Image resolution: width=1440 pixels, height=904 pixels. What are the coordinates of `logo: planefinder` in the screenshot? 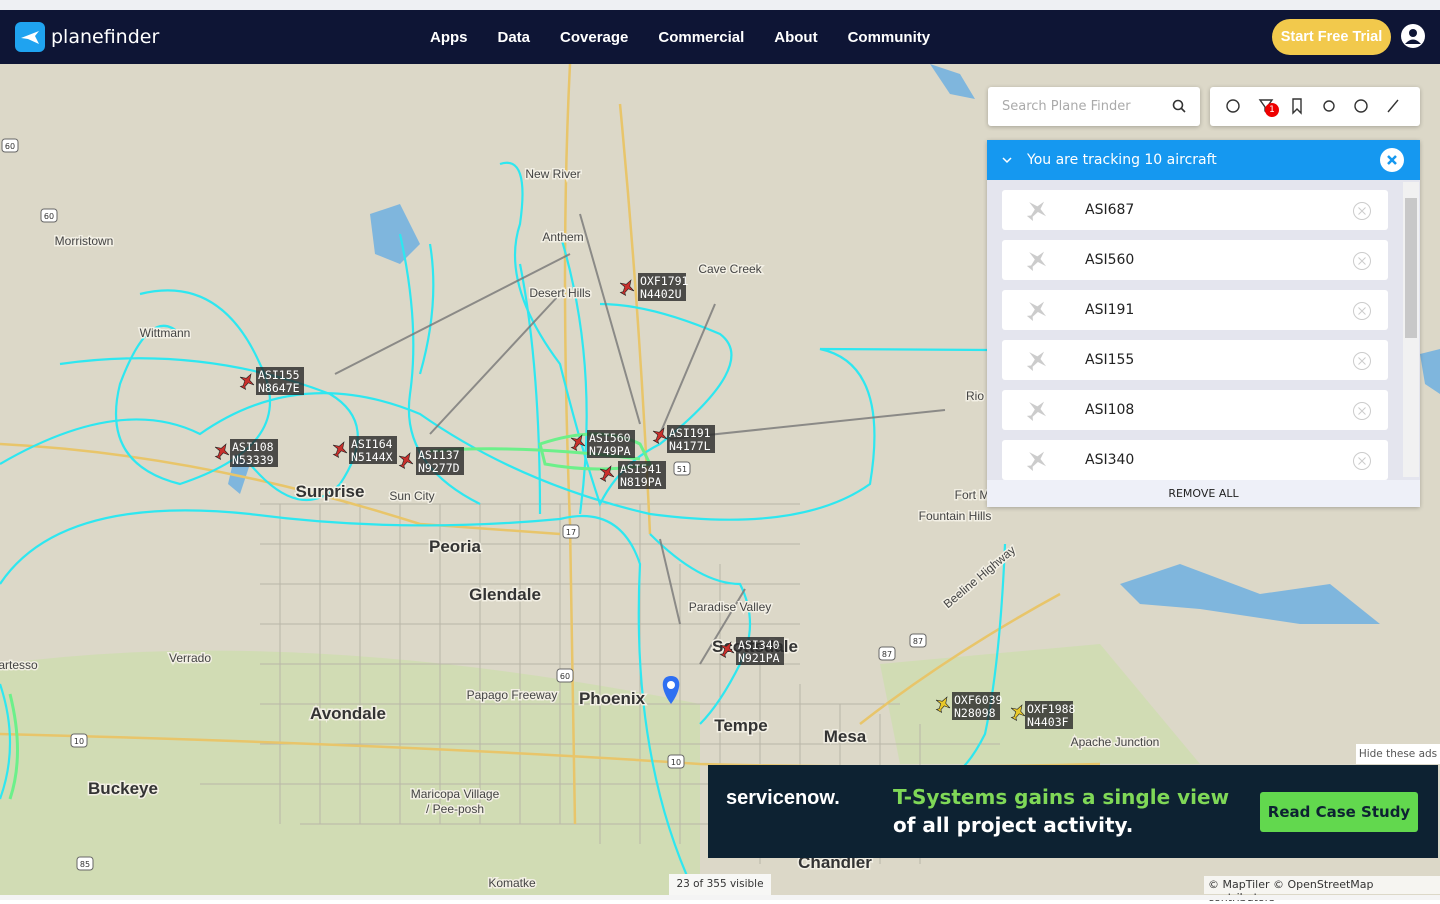 It's located at (87, 37).